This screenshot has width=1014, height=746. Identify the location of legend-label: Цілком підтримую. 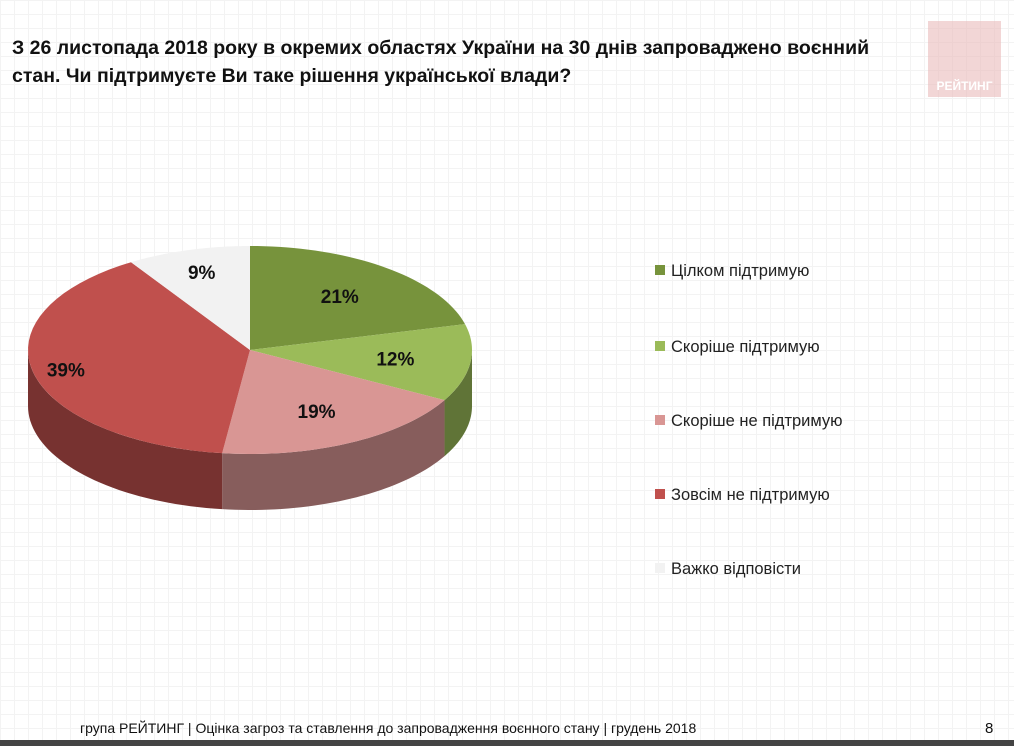
(740, 271).